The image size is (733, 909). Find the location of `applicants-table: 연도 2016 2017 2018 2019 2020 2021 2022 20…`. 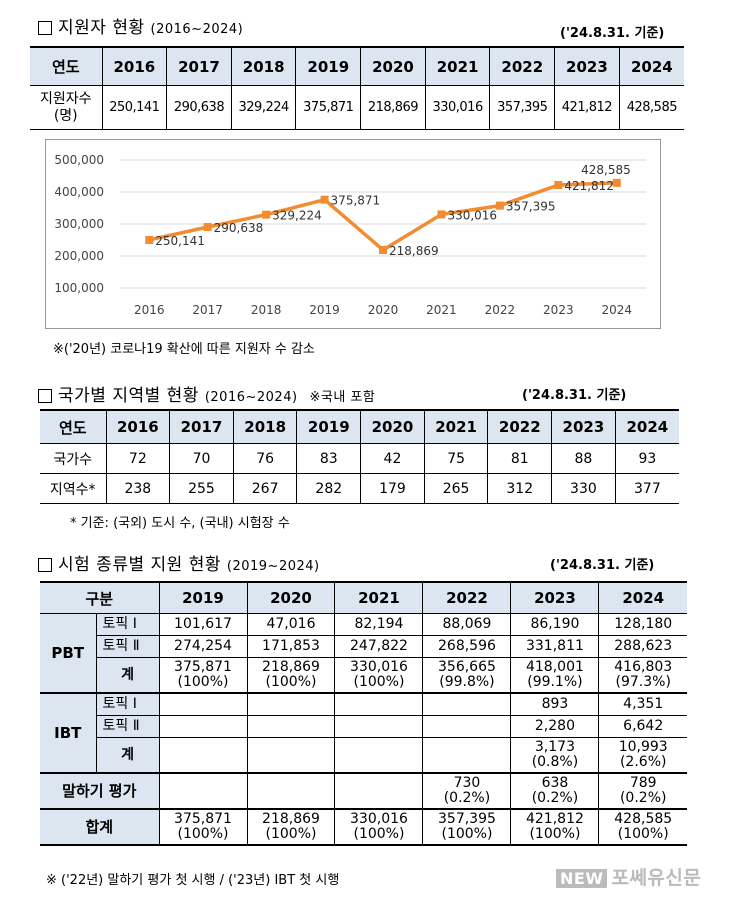

applicants-table: 연도 2016 2017 2018 2019 2020 2021 2022 20… is located at coordinates (357, 88).